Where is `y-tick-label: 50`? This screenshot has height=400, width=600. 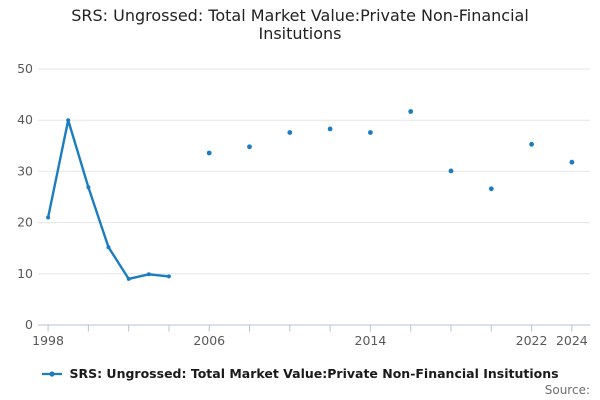
y-tick-label: 50 is located at coordinates (25, 68).